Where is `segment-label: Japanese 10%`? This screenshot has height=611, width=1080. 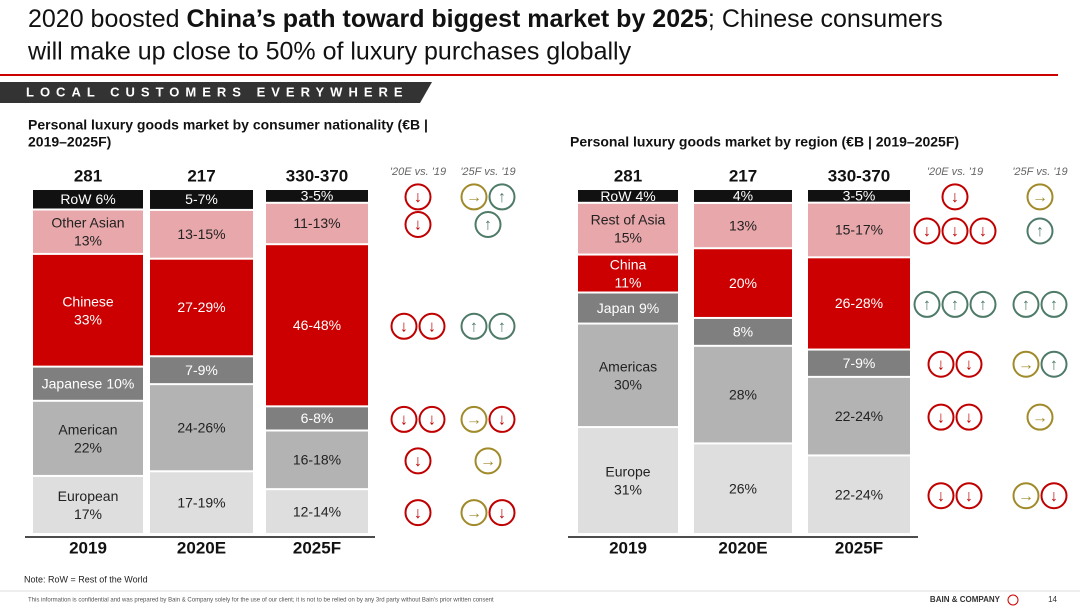
segment-label: Japanese 10% is located at coordinates (88, 383).